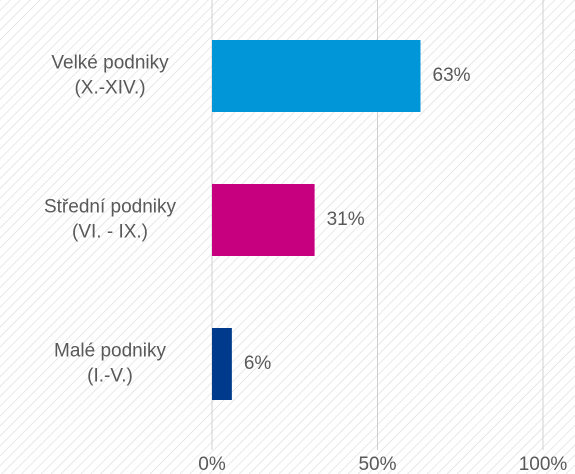 This screenshot has height=474, width=575. I want to click on y-tick-label: (I.-V.), so click(110, 376).